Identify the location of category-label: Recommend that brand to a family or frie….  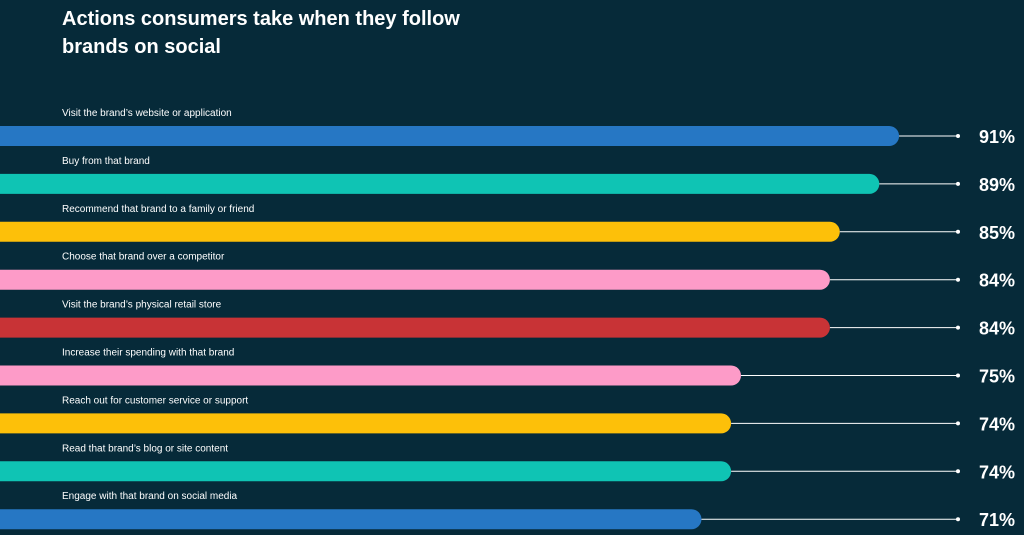
(158, 209).